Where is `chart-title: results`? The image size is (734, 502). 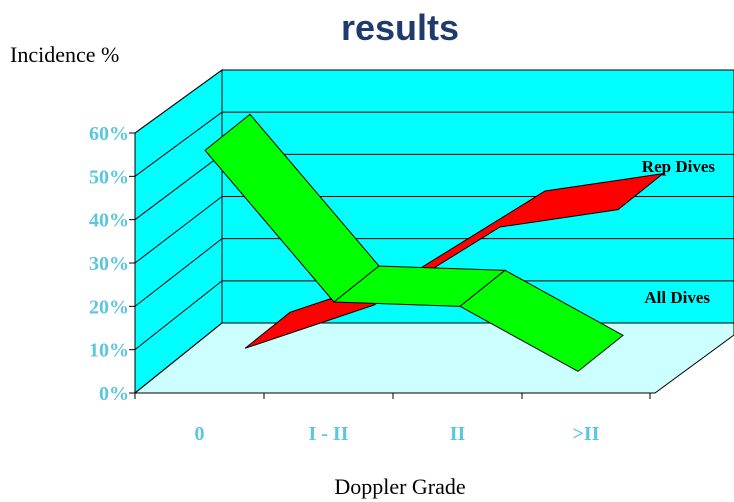 chart-title: results is located at coordinates (400, 27).